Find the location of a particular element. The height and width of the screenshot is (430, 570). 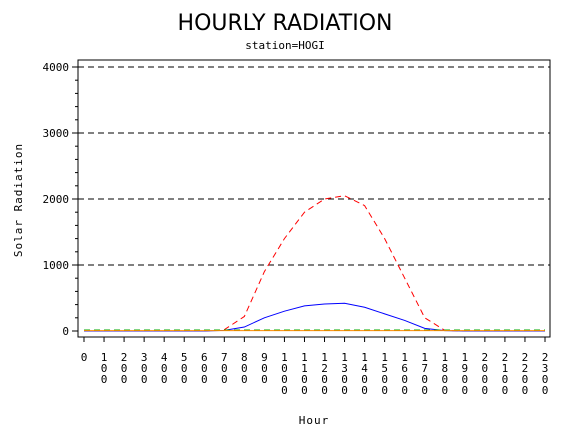

y-tick-label-0: 0 is located at coordinates (65, 331).